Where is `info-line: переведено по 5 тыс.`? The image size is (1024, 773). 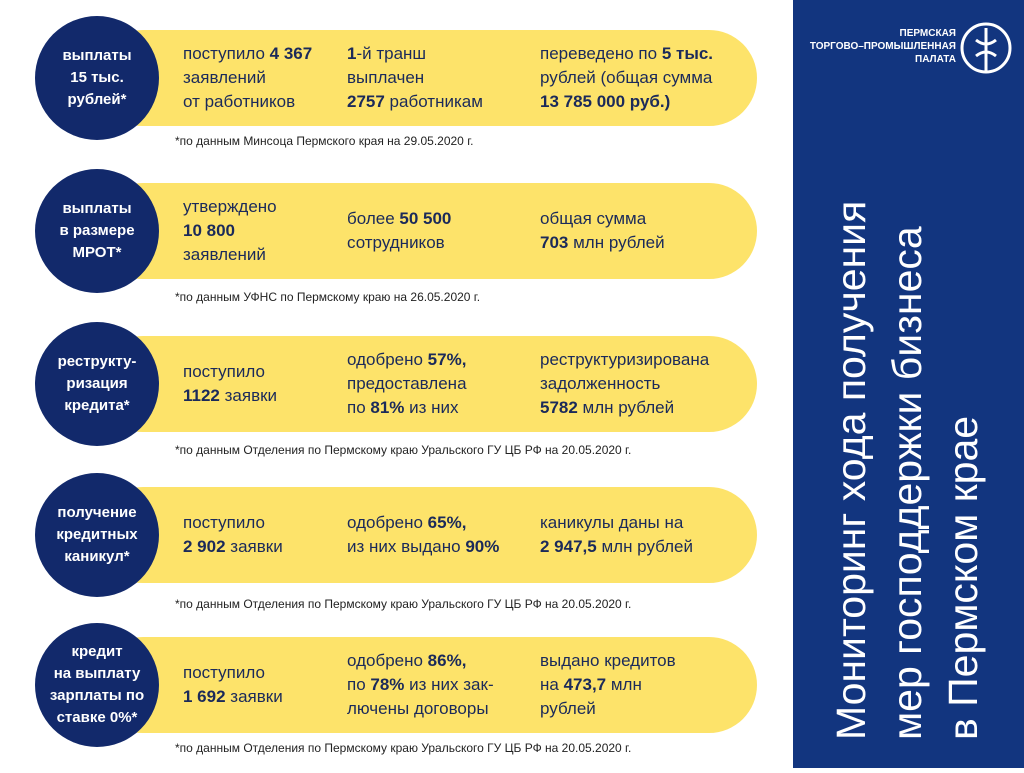
info-line: переведено по 5 тыс. is located at coordinates (626, 54).